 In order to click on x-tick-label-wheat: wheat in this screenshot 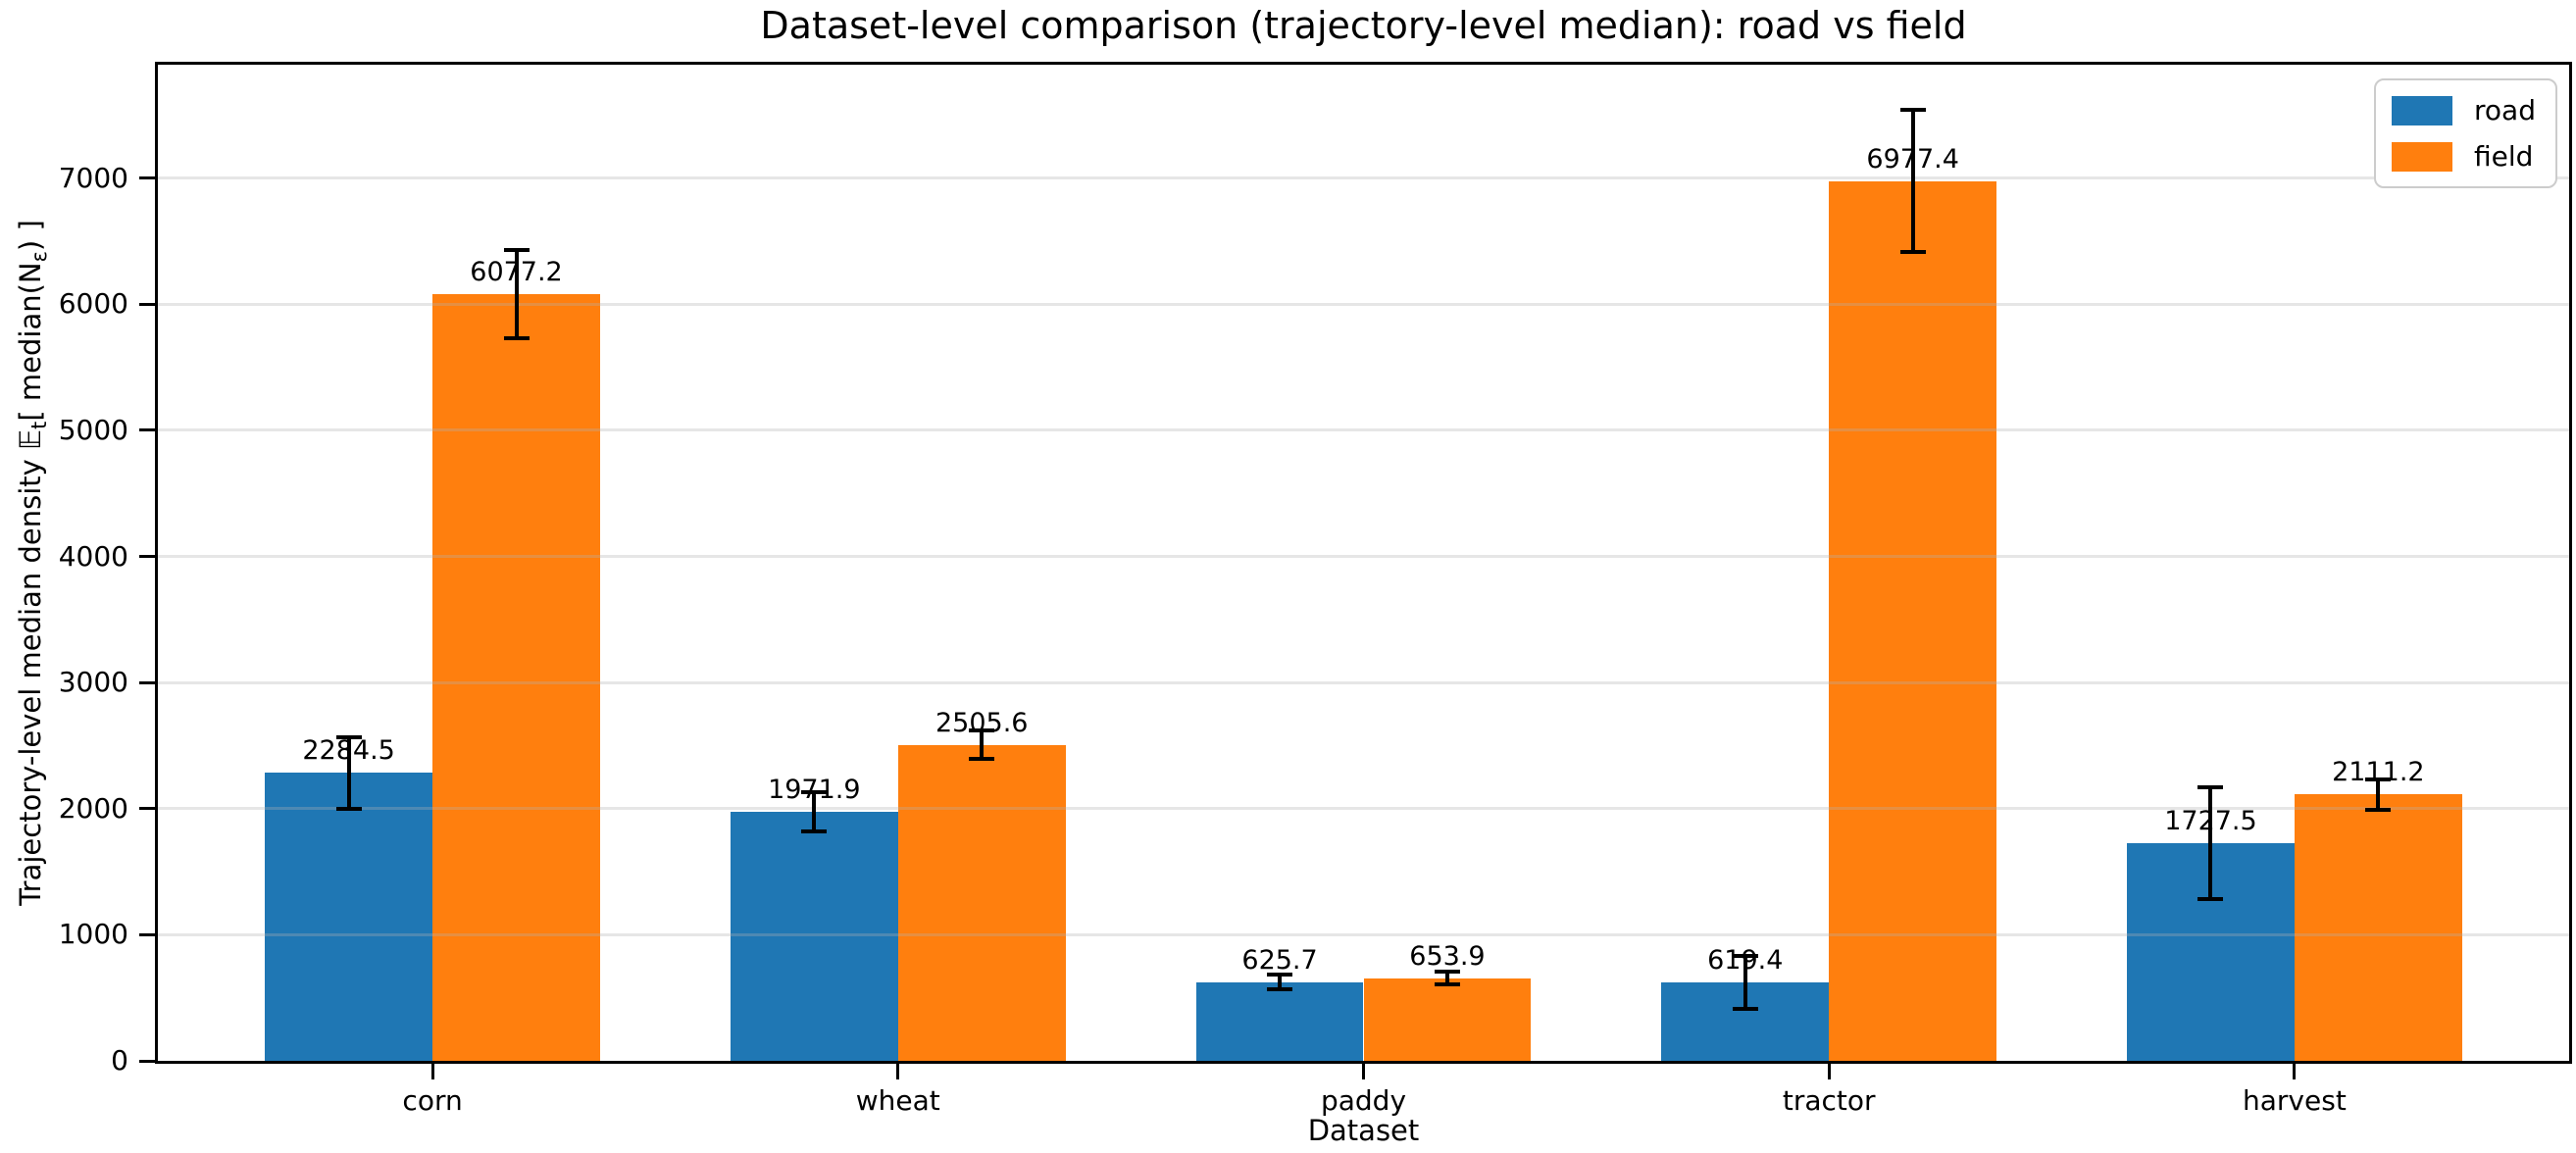, I will do `click(897, 1100)`.